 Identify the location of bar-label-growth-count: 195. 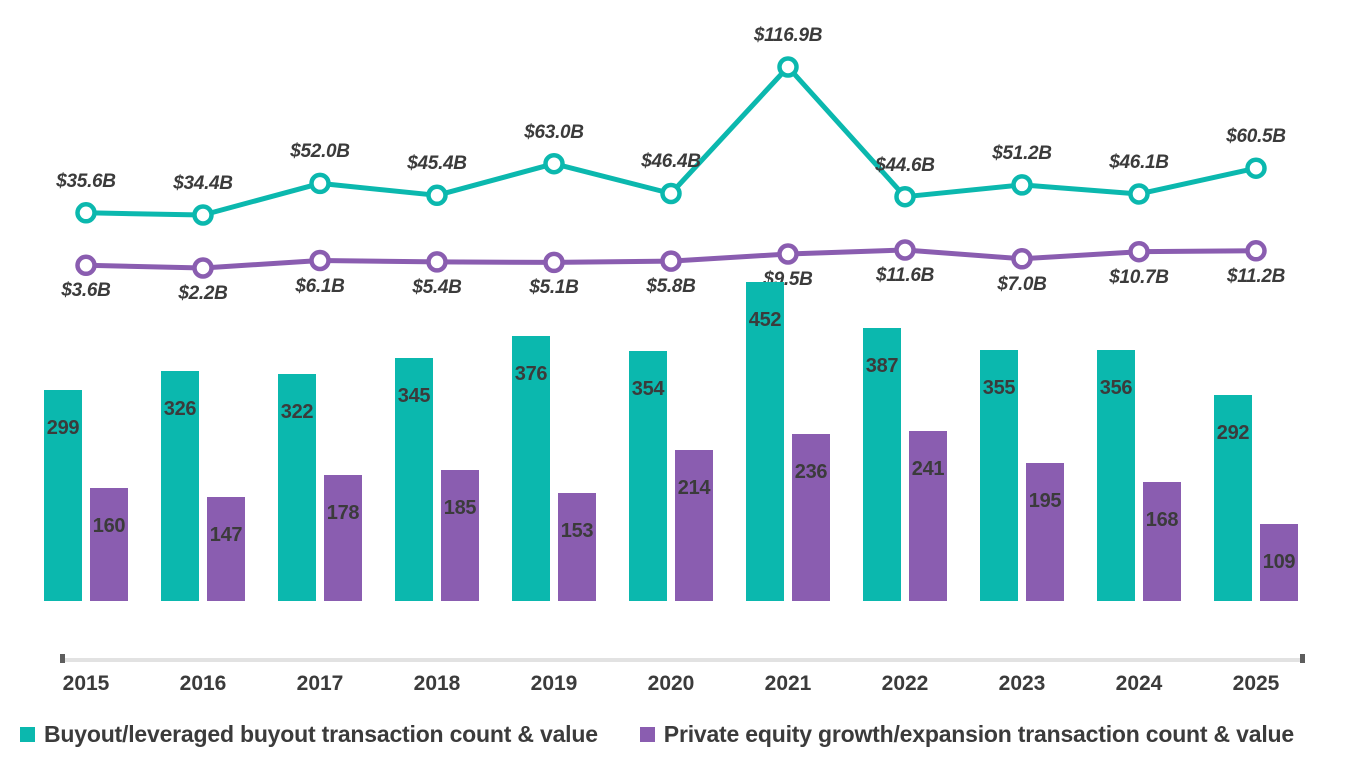
(1045, 501).